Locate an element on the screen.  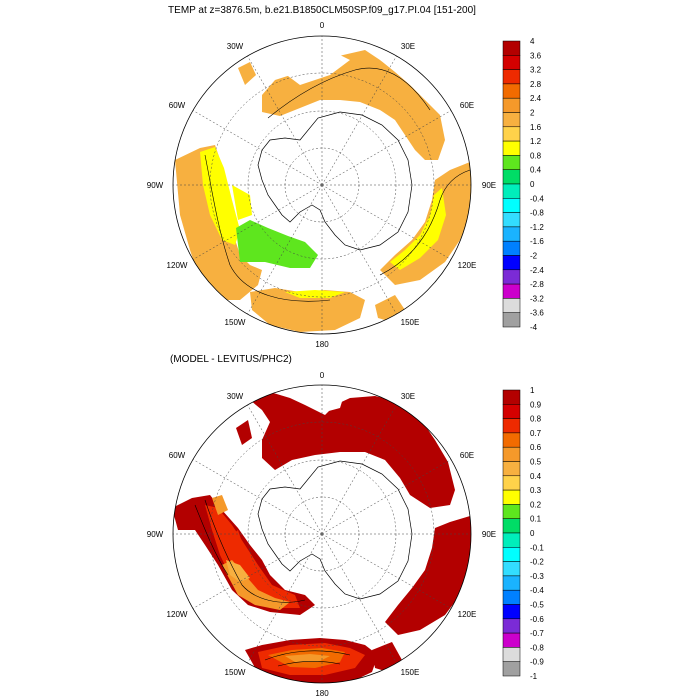
colorbar-label: 0.4 is located at coordinates (536, 170).